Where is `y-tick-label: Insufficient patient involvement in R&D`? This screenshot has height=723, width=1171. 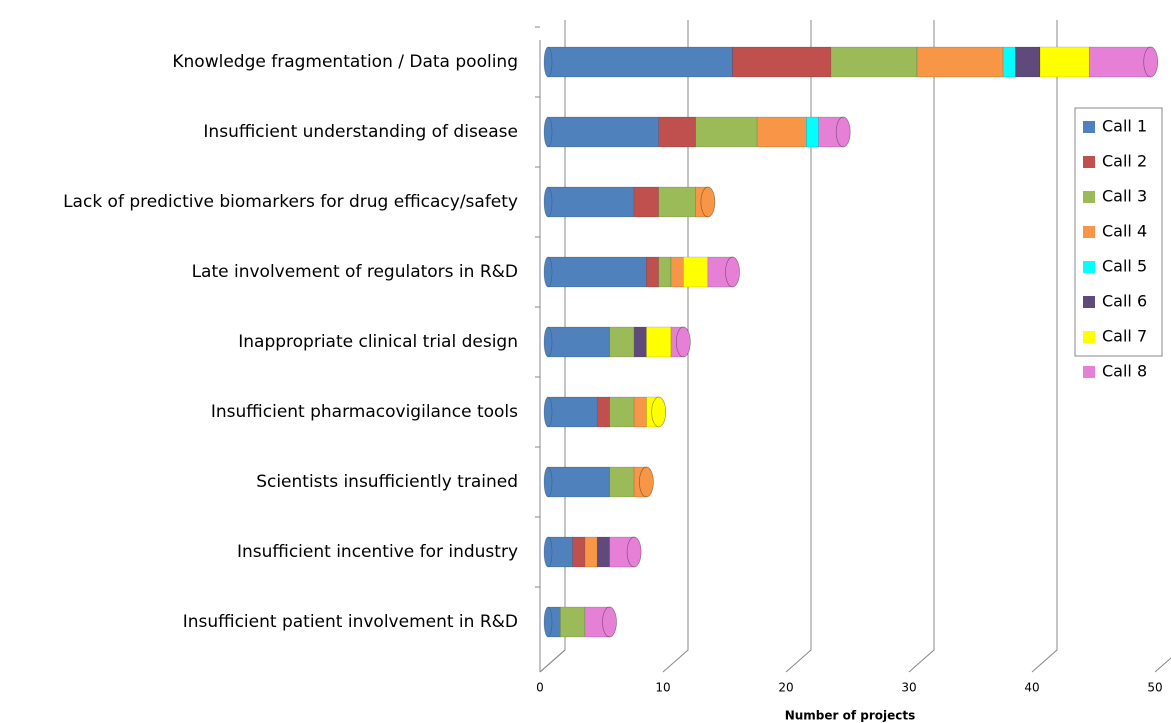
y-tick-label: Insufficient patient involvement in R&D is located at coordinates (350, 622).